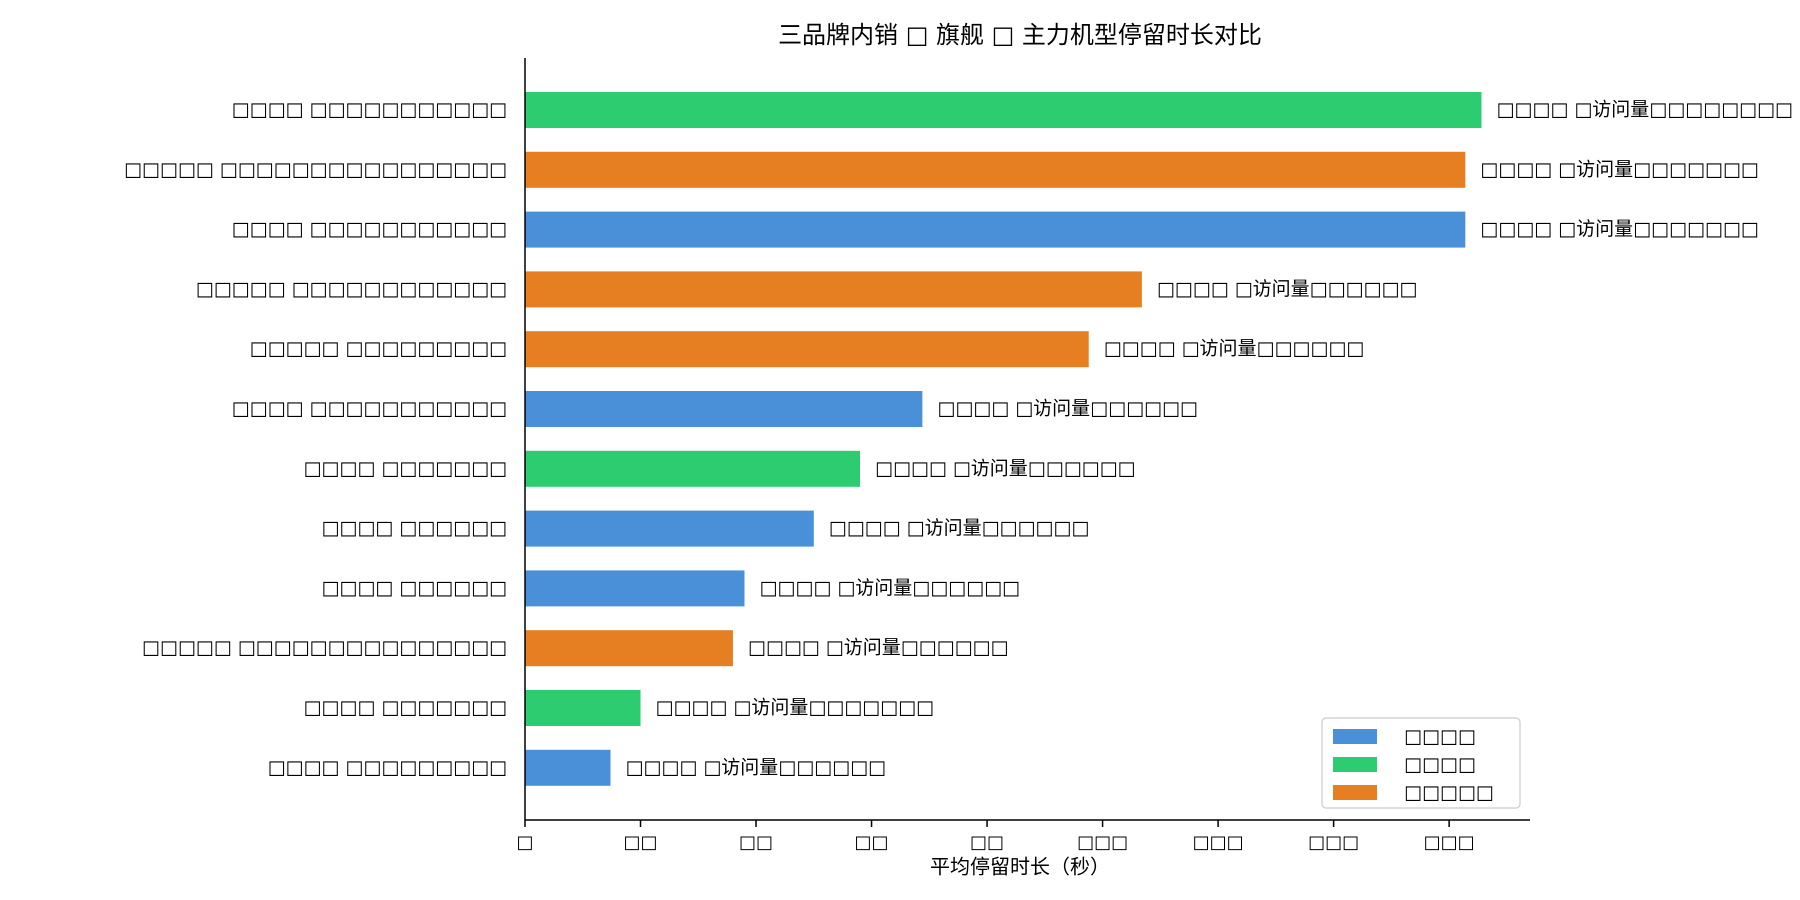 This screenshot has width=1800, height=900. What do you see at coordinates (1020, 867) in the screenshot?
I see `x-axis-label: 平均停留时长（秒）` at bounding box center [1020, 867].